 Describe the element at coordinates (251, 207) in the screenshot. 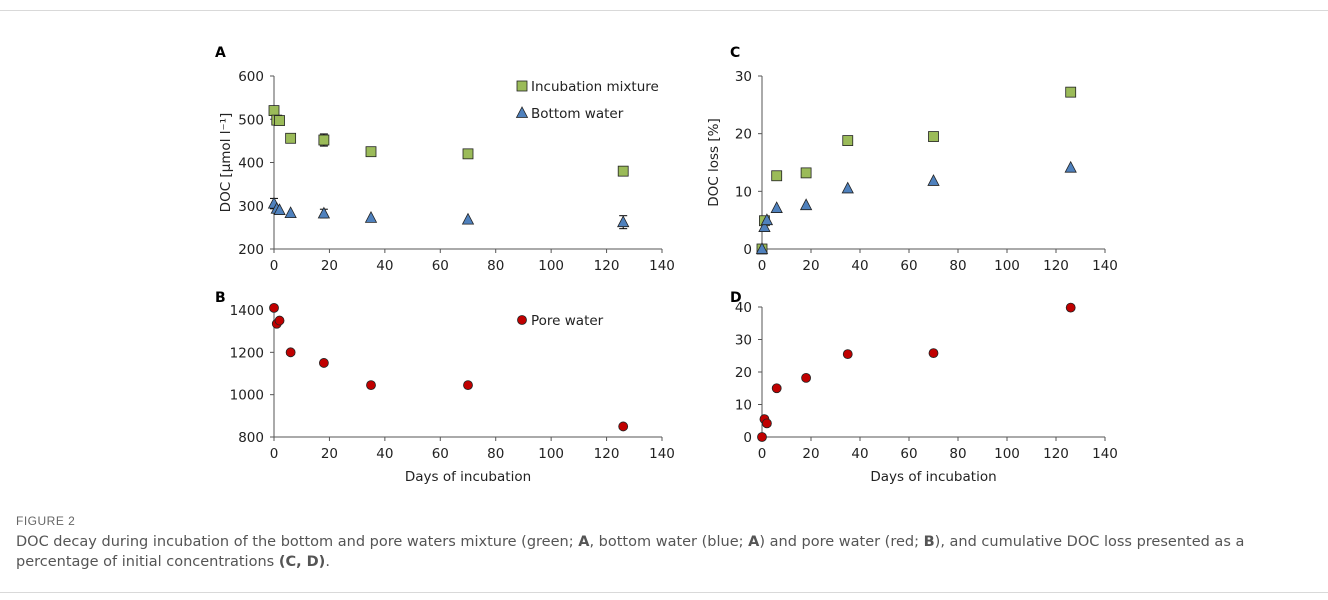

I see `y-tick-label-a: 300` at that location.